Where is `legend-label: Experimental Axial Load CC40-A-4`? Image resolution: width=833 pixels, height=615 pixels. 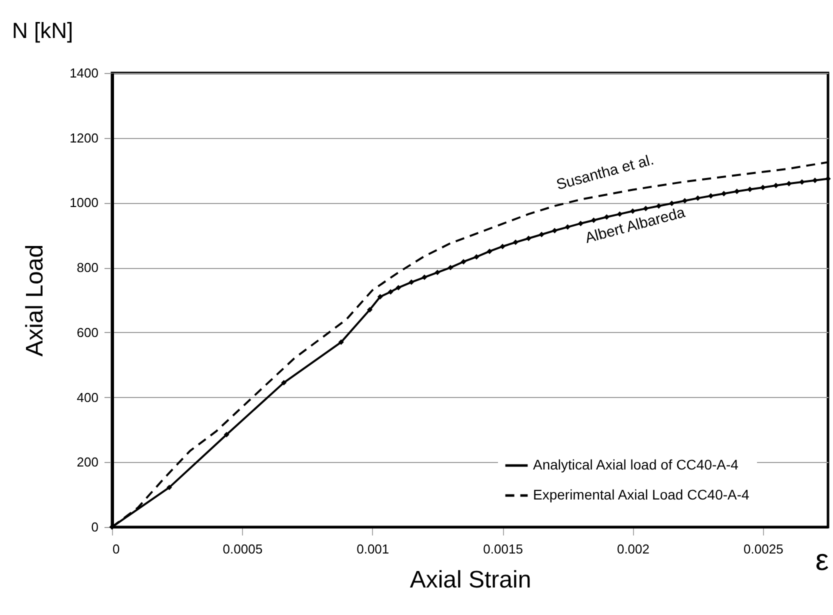
legend-label: Experimental Axial Load CC40-A-4 is located at coordinates (641, 494).